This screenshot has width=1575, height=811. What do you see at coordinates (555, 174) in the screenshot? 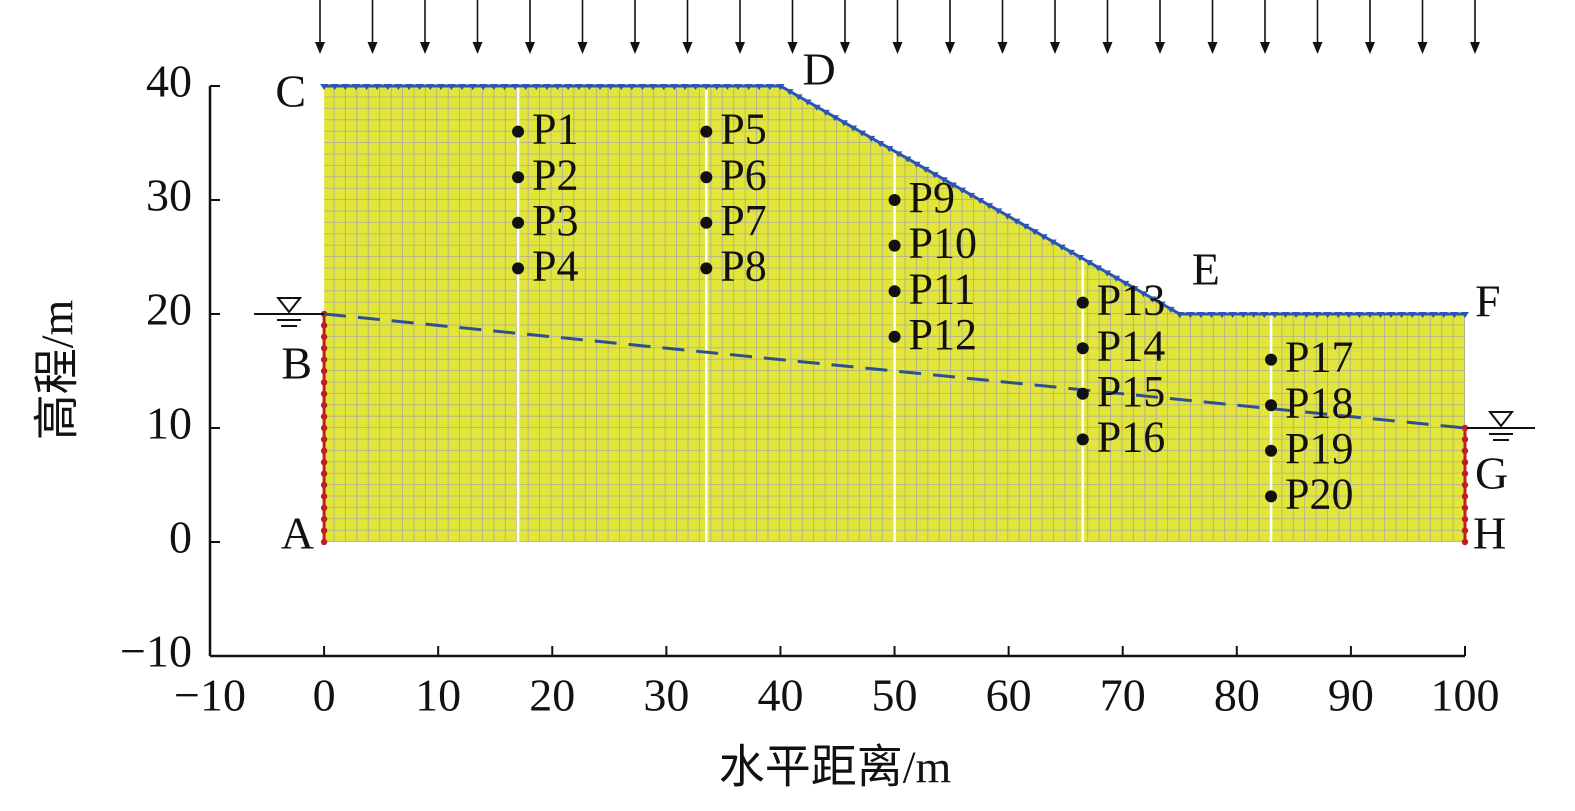
I see `point-label: P2` at bounding box center [555, 174].